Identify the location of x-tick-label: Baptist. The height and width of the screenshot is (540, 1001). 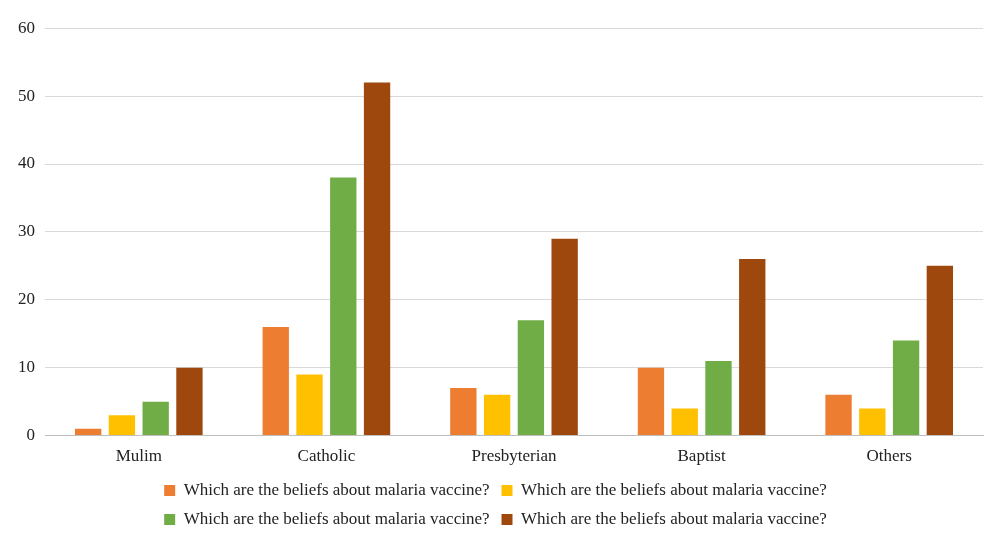
(701, 456).